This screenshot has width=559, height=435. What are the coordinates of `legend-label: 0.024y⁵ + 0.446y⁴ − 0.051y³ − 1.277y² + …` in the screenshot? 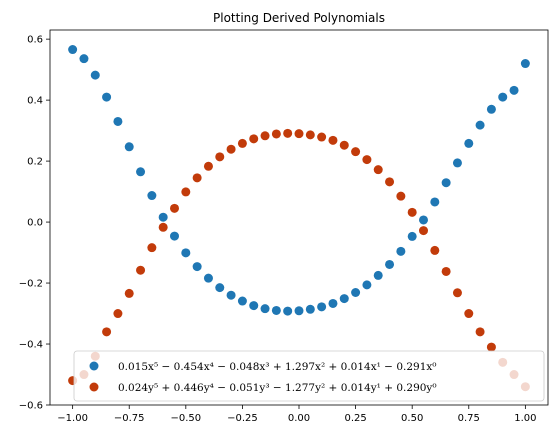 It's located at (277, 388).